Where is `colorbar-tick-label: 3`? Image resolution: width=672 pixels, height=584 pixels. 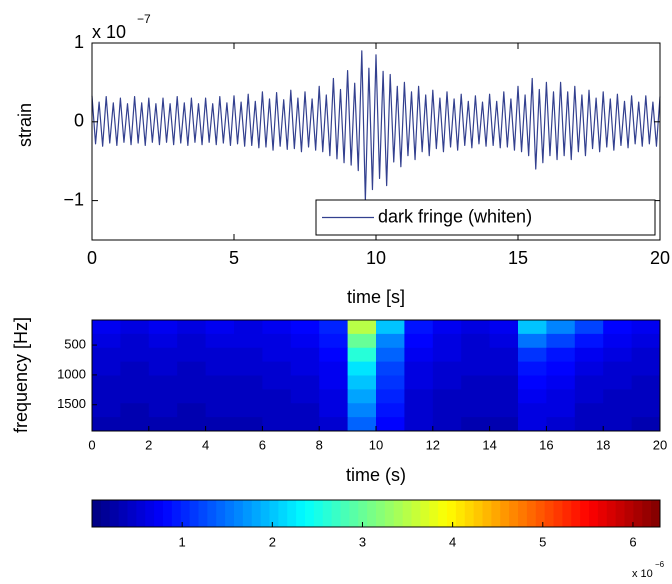
colorbar-tick-label: 3 is located at coordinates (362, 541).